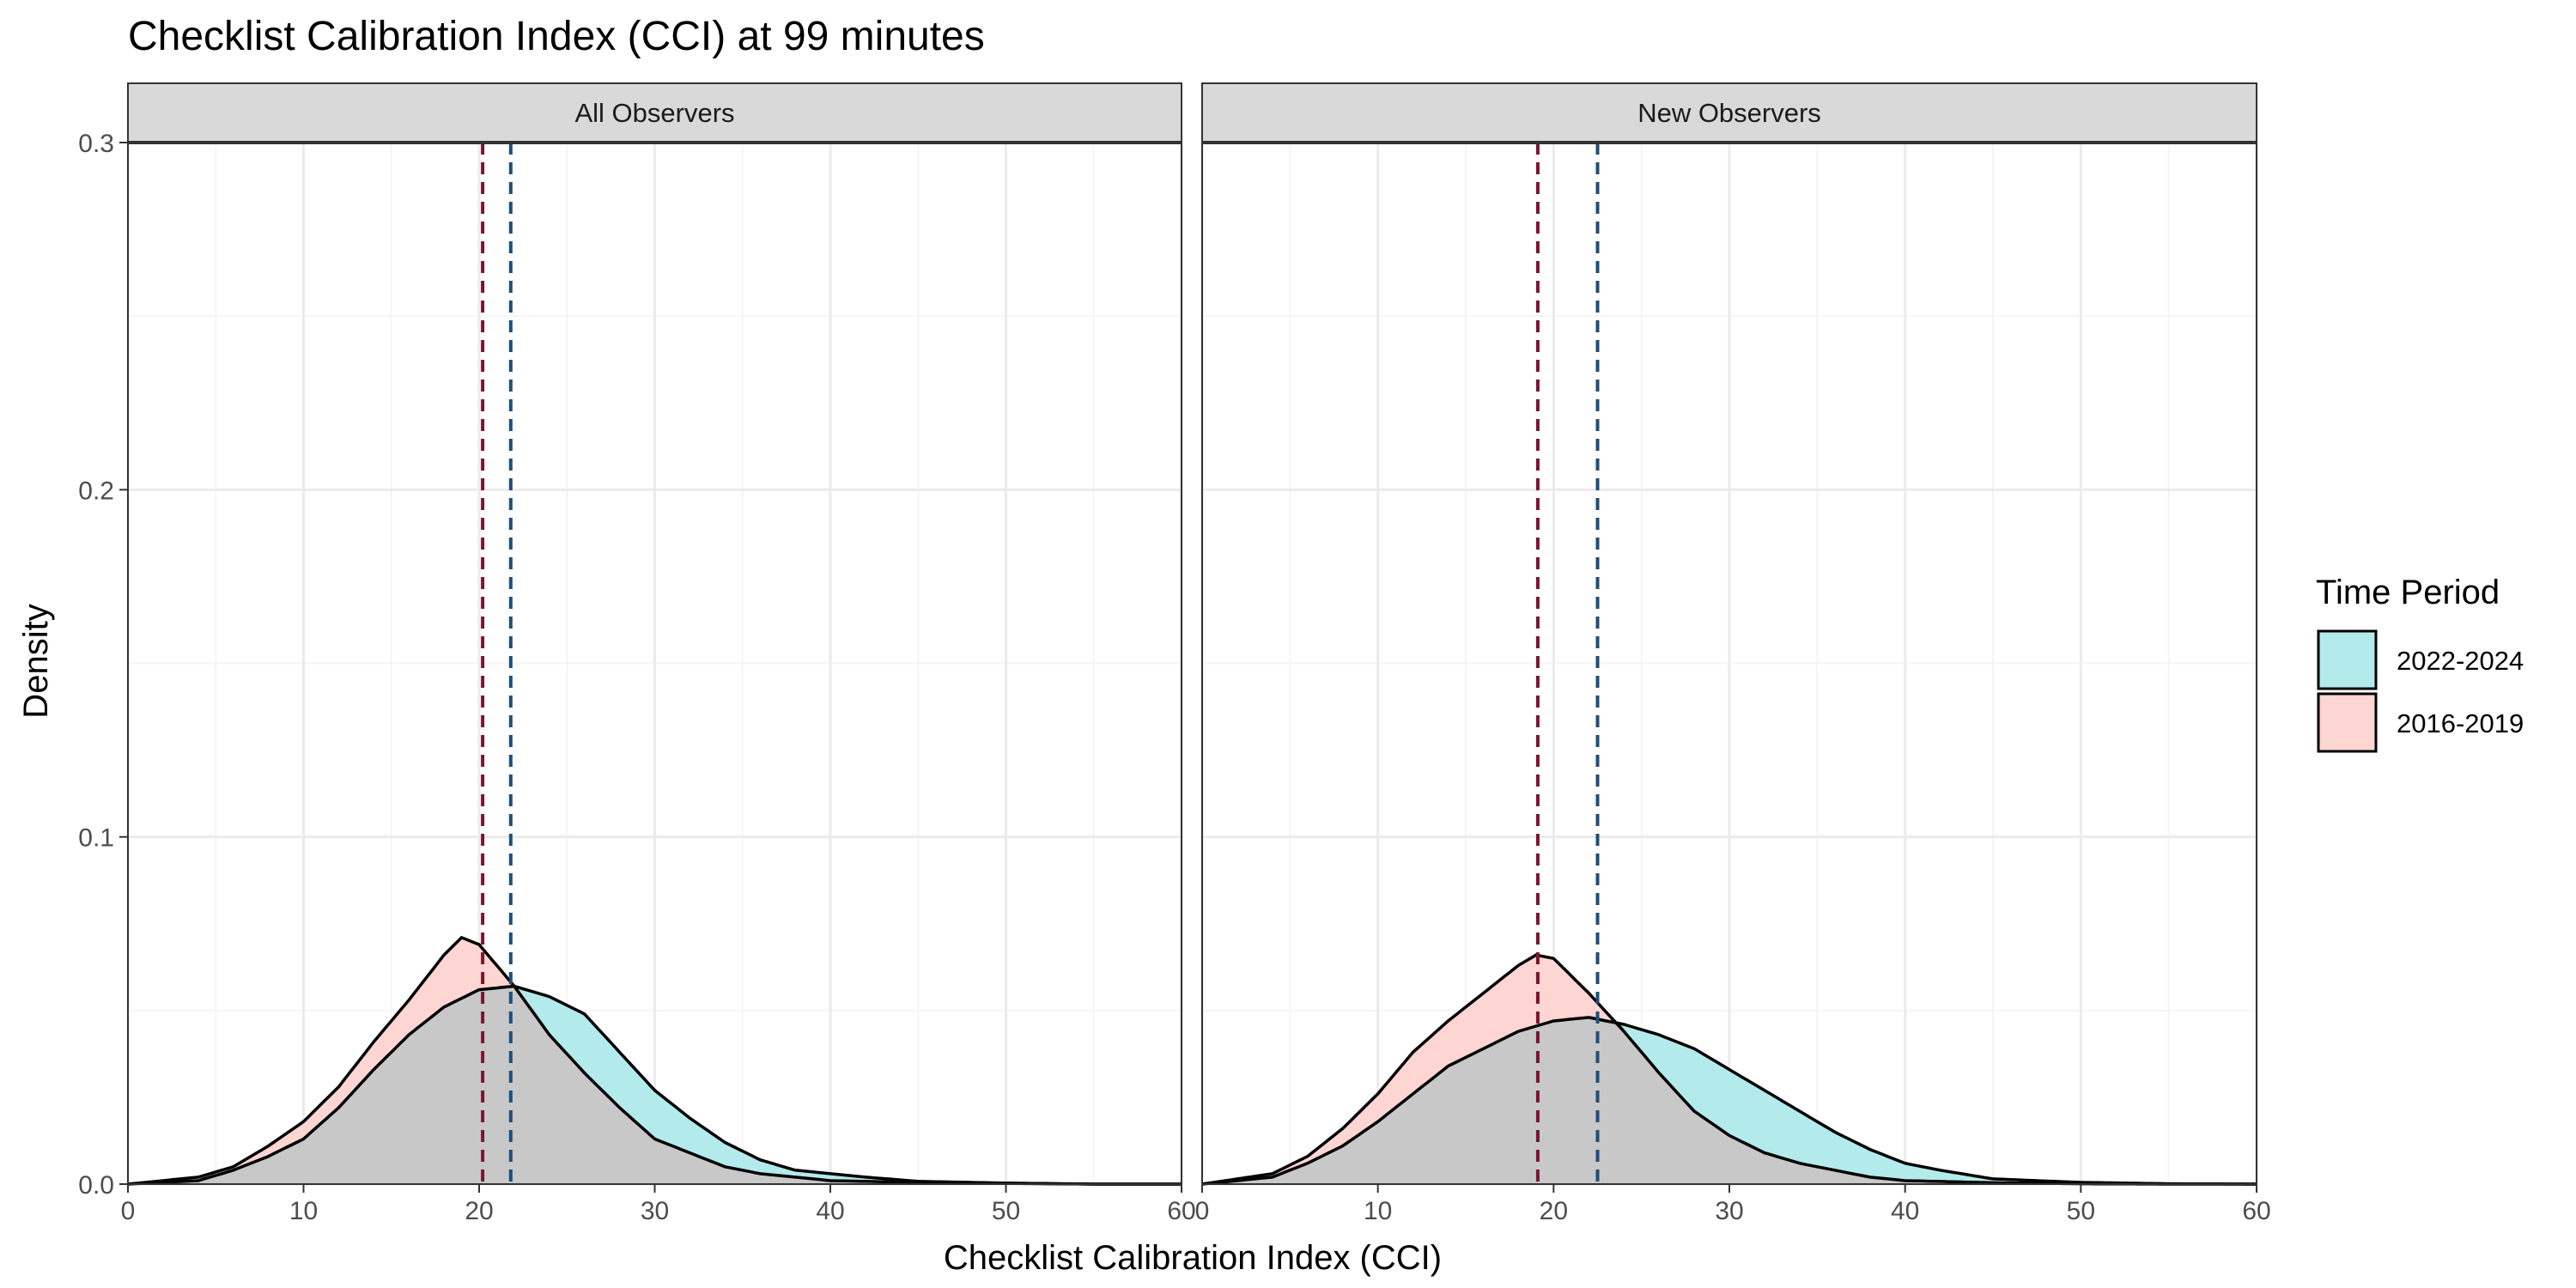 The height and width of the screenshot is (1288, 2576). What do you see at coordinates (96, 839) in the screenshot?
I see `y-tick-label: 0.1` at bounding box center [96, 839].